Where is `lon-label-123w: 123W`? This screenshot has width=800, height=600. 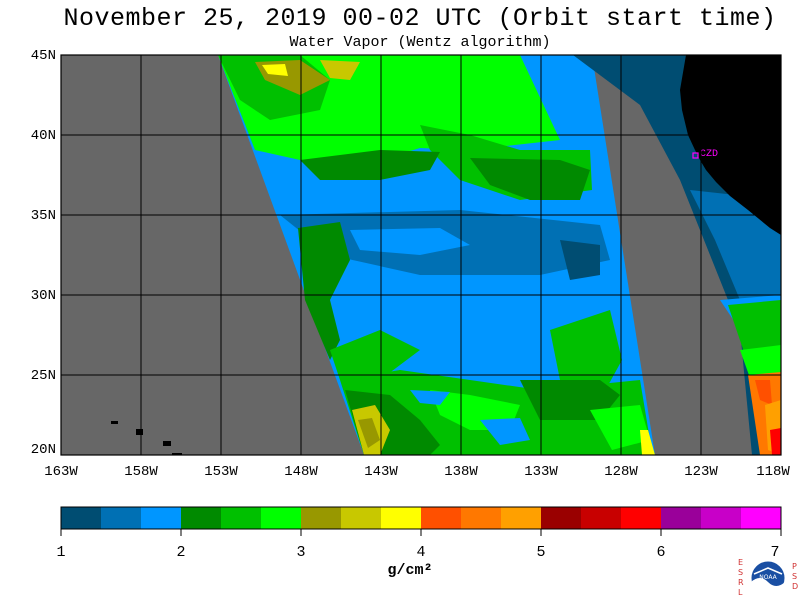
lon-label-123w: 123W is located at coordinates (701, 472).